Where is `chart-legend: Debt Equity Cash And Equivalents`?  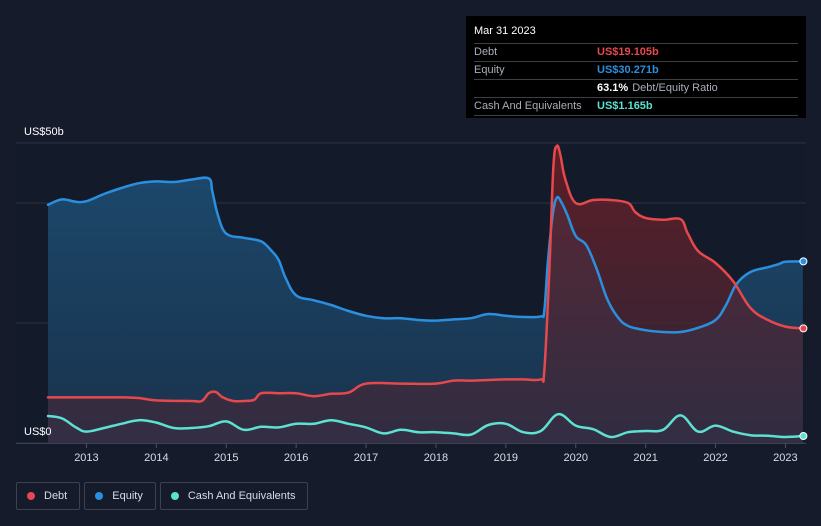 chart-legend: Debt Equity Cash And Equivalents is located at coordinates (162, 496).